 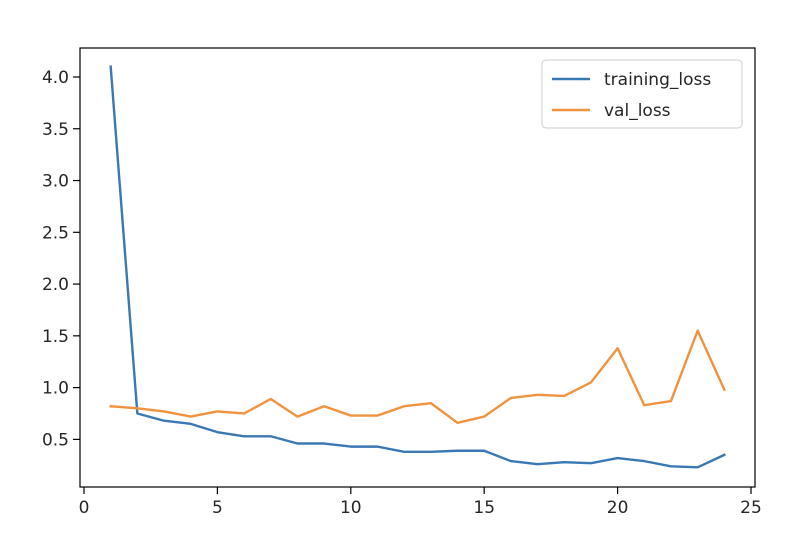 What do you see at coordinates (55, 285) in the screenshot?
I see `y-tick-label: 2.0` at bounding box center [55, 285].